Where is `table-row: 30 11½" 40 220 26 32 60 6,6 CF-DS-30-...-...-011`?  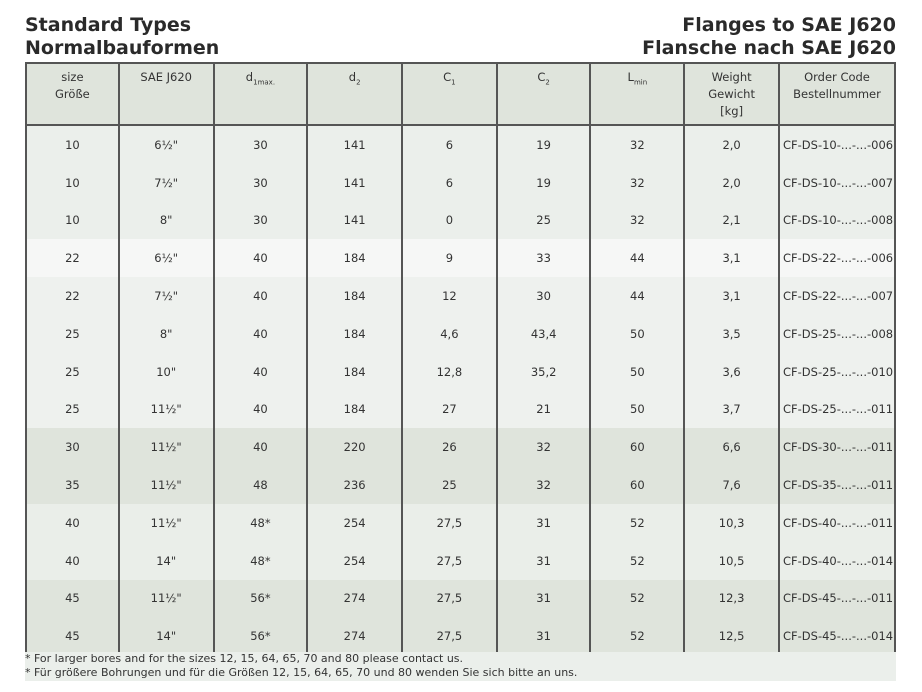 table-row: 30 11½" 40 220 26 32 60 6,6 CF-DS-30-...-...-011 is located at coordinates (460, 447).